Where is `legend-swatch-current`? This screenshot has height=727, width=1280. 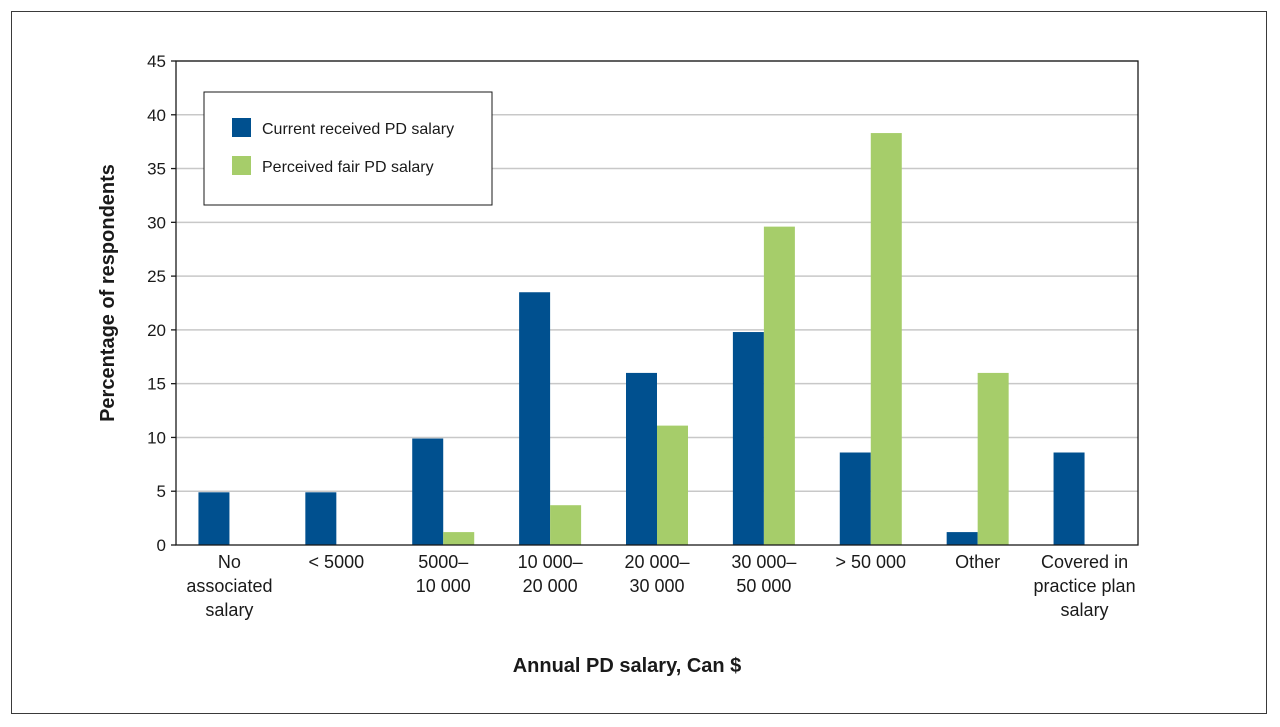
legend-swatch-current is located at coordinates (241, 127).